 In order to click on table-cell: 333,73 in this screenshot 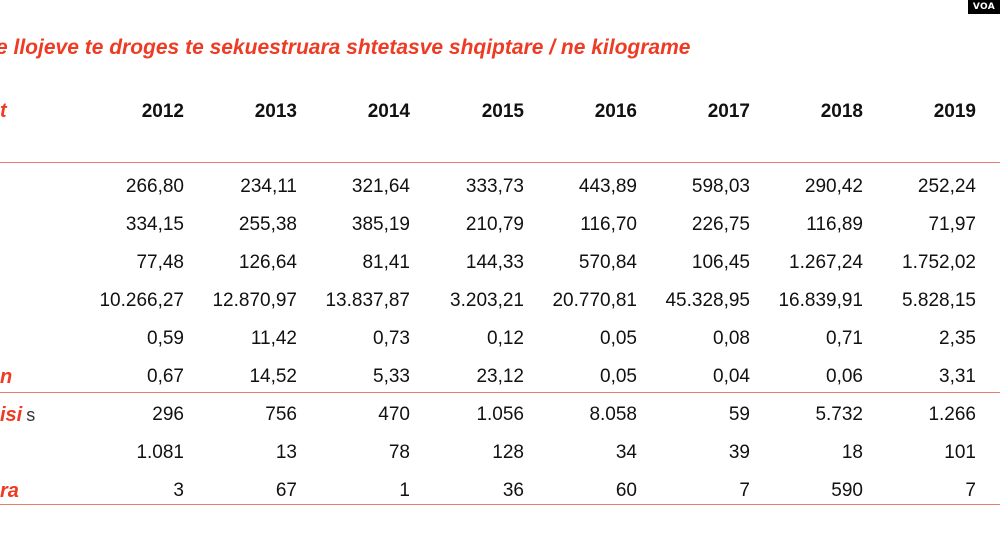, I will do `click(494, 186)`.